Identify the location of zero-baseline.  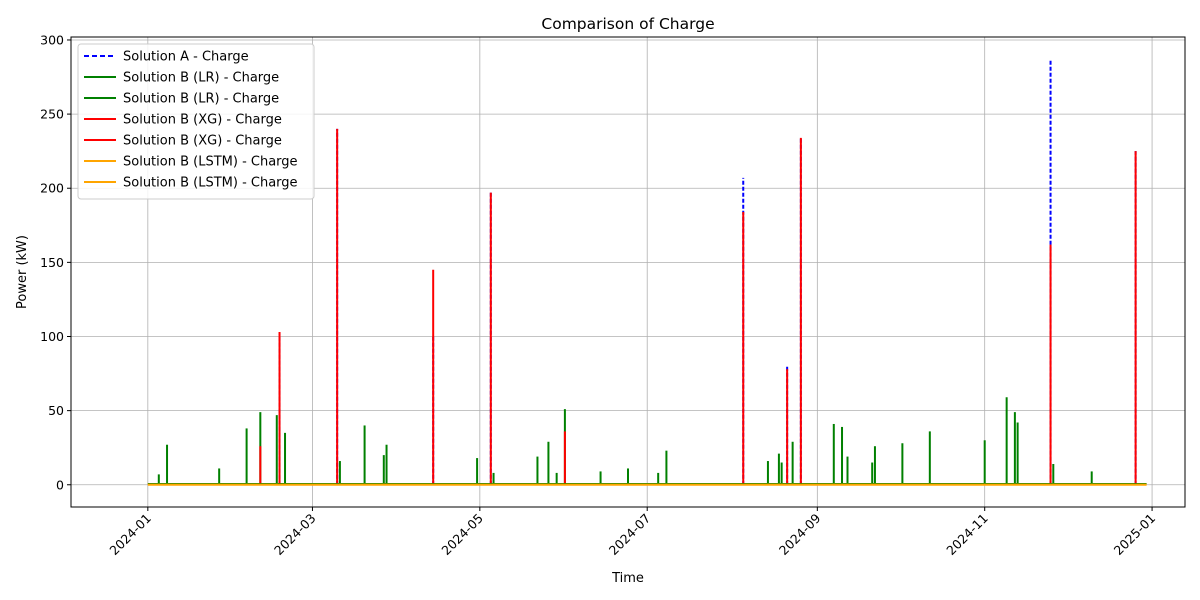
(647, 484).